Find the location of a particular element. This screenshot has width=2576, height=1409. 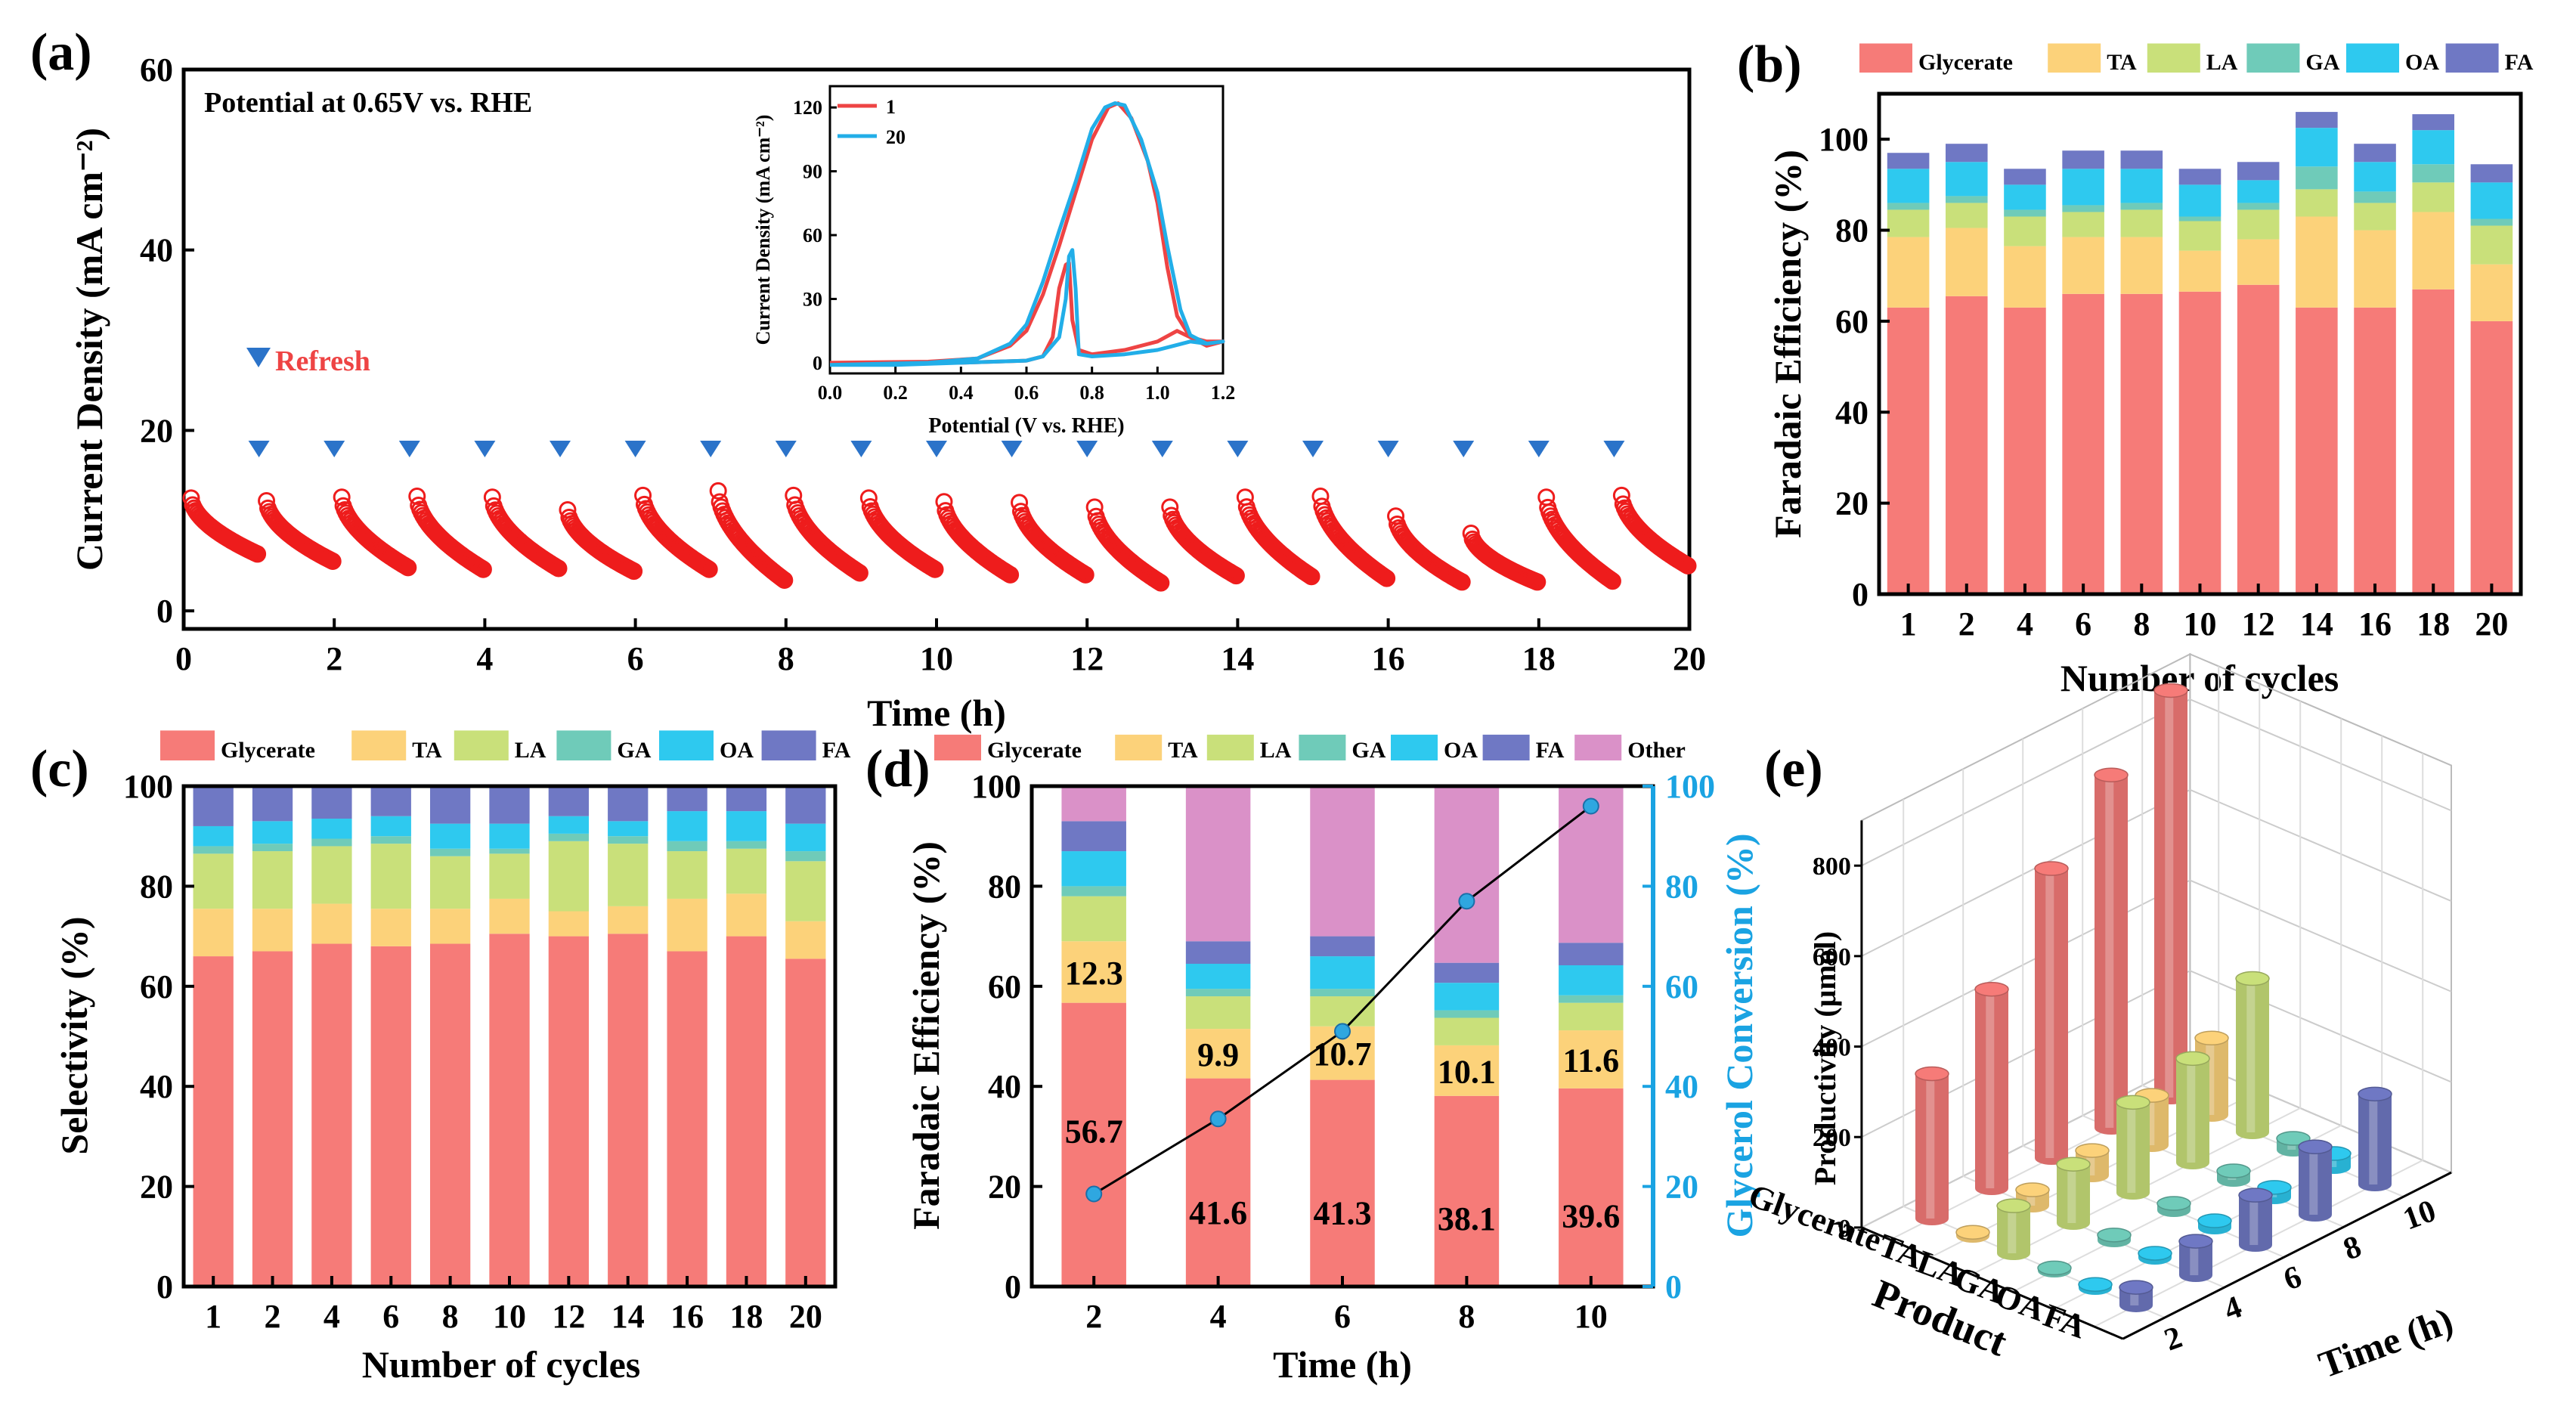

panel-c-y-axis-label: Selectivity (%) is located at coordinates (74, 1035).